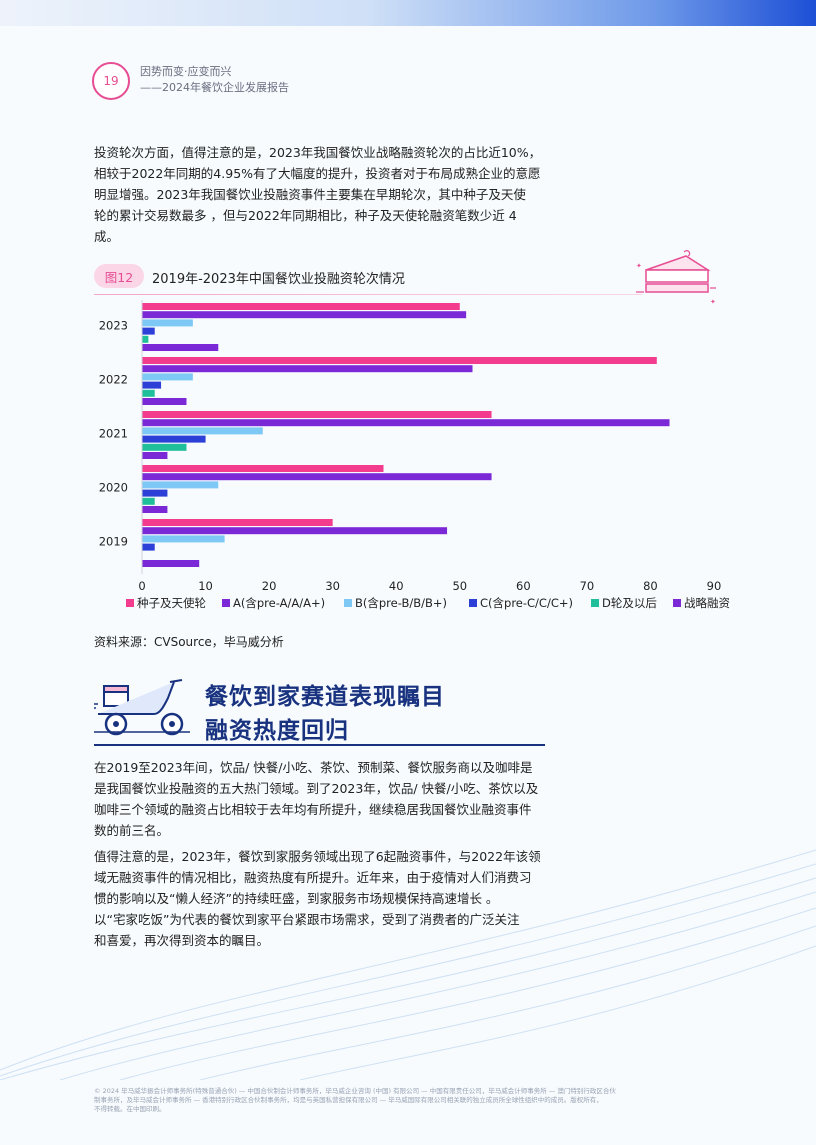 The image size is (816, 1145). What do you see at coordinates (526, 603) in the screenshot?
I see `legend-label: C(含pre-C/C/C+)` at bounding box center [526, 603].